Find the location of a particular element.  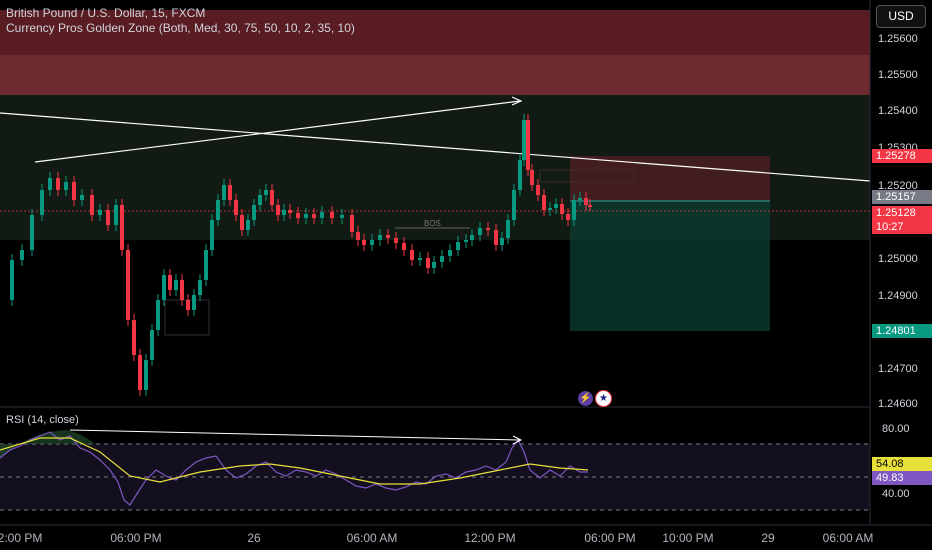

divergence-line is located at coordinates (277, 131).